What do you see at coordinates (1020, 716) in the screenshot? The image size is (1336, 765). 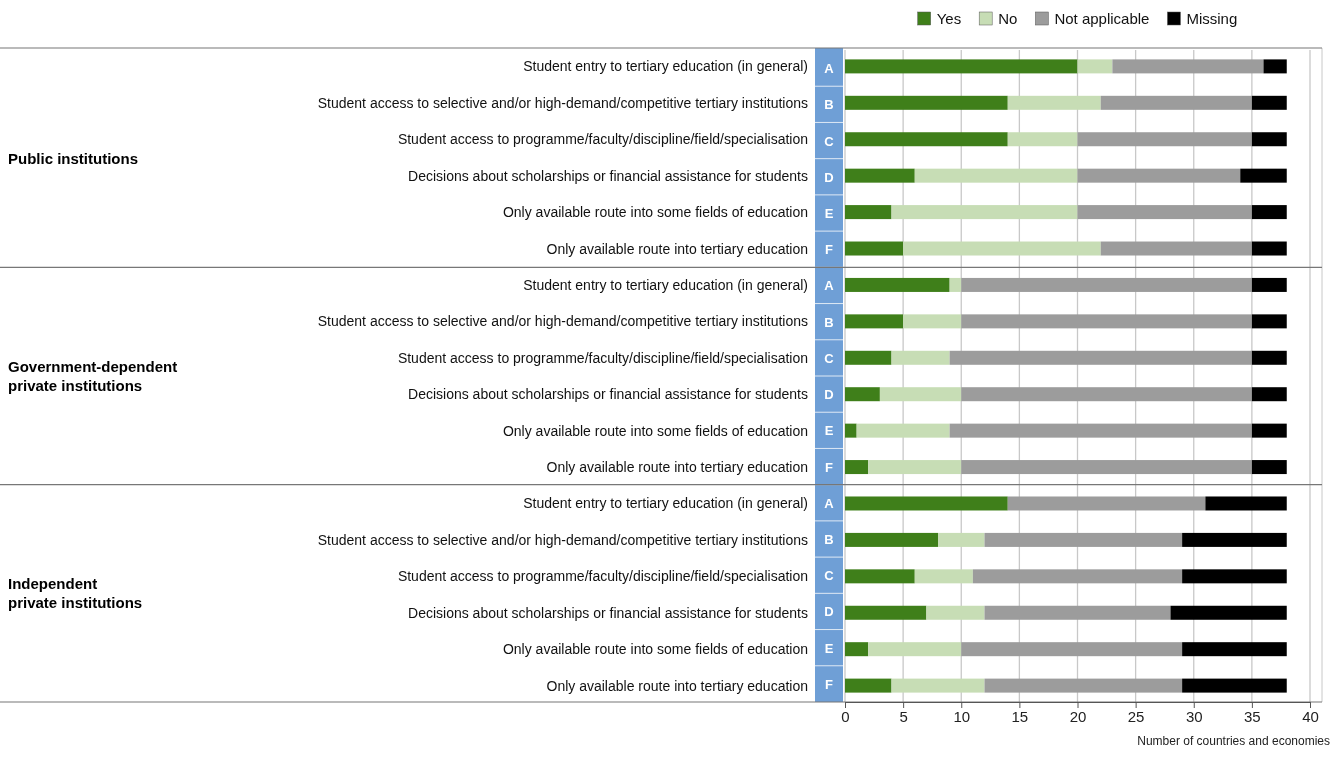 I see `x-tick-label: 15` at bounding box center [1020, 716].